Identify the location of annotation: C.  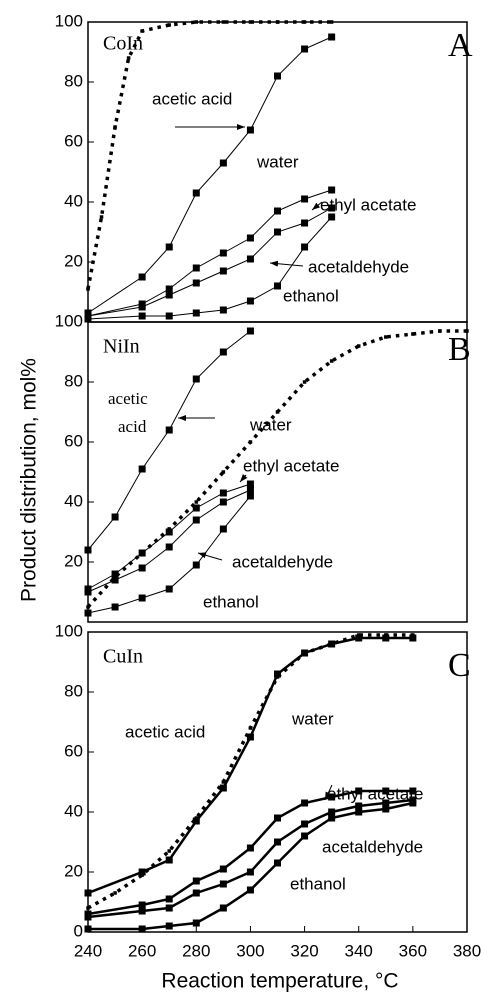
(459, 665).